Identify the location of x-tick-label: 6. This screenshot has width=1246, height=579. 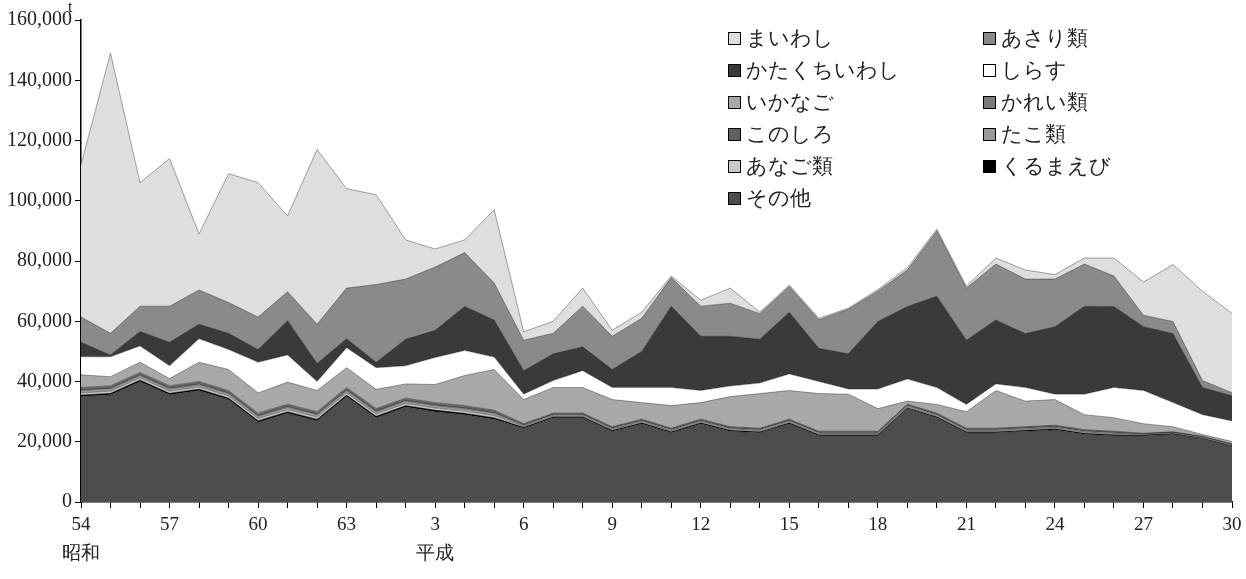
(523, 524).